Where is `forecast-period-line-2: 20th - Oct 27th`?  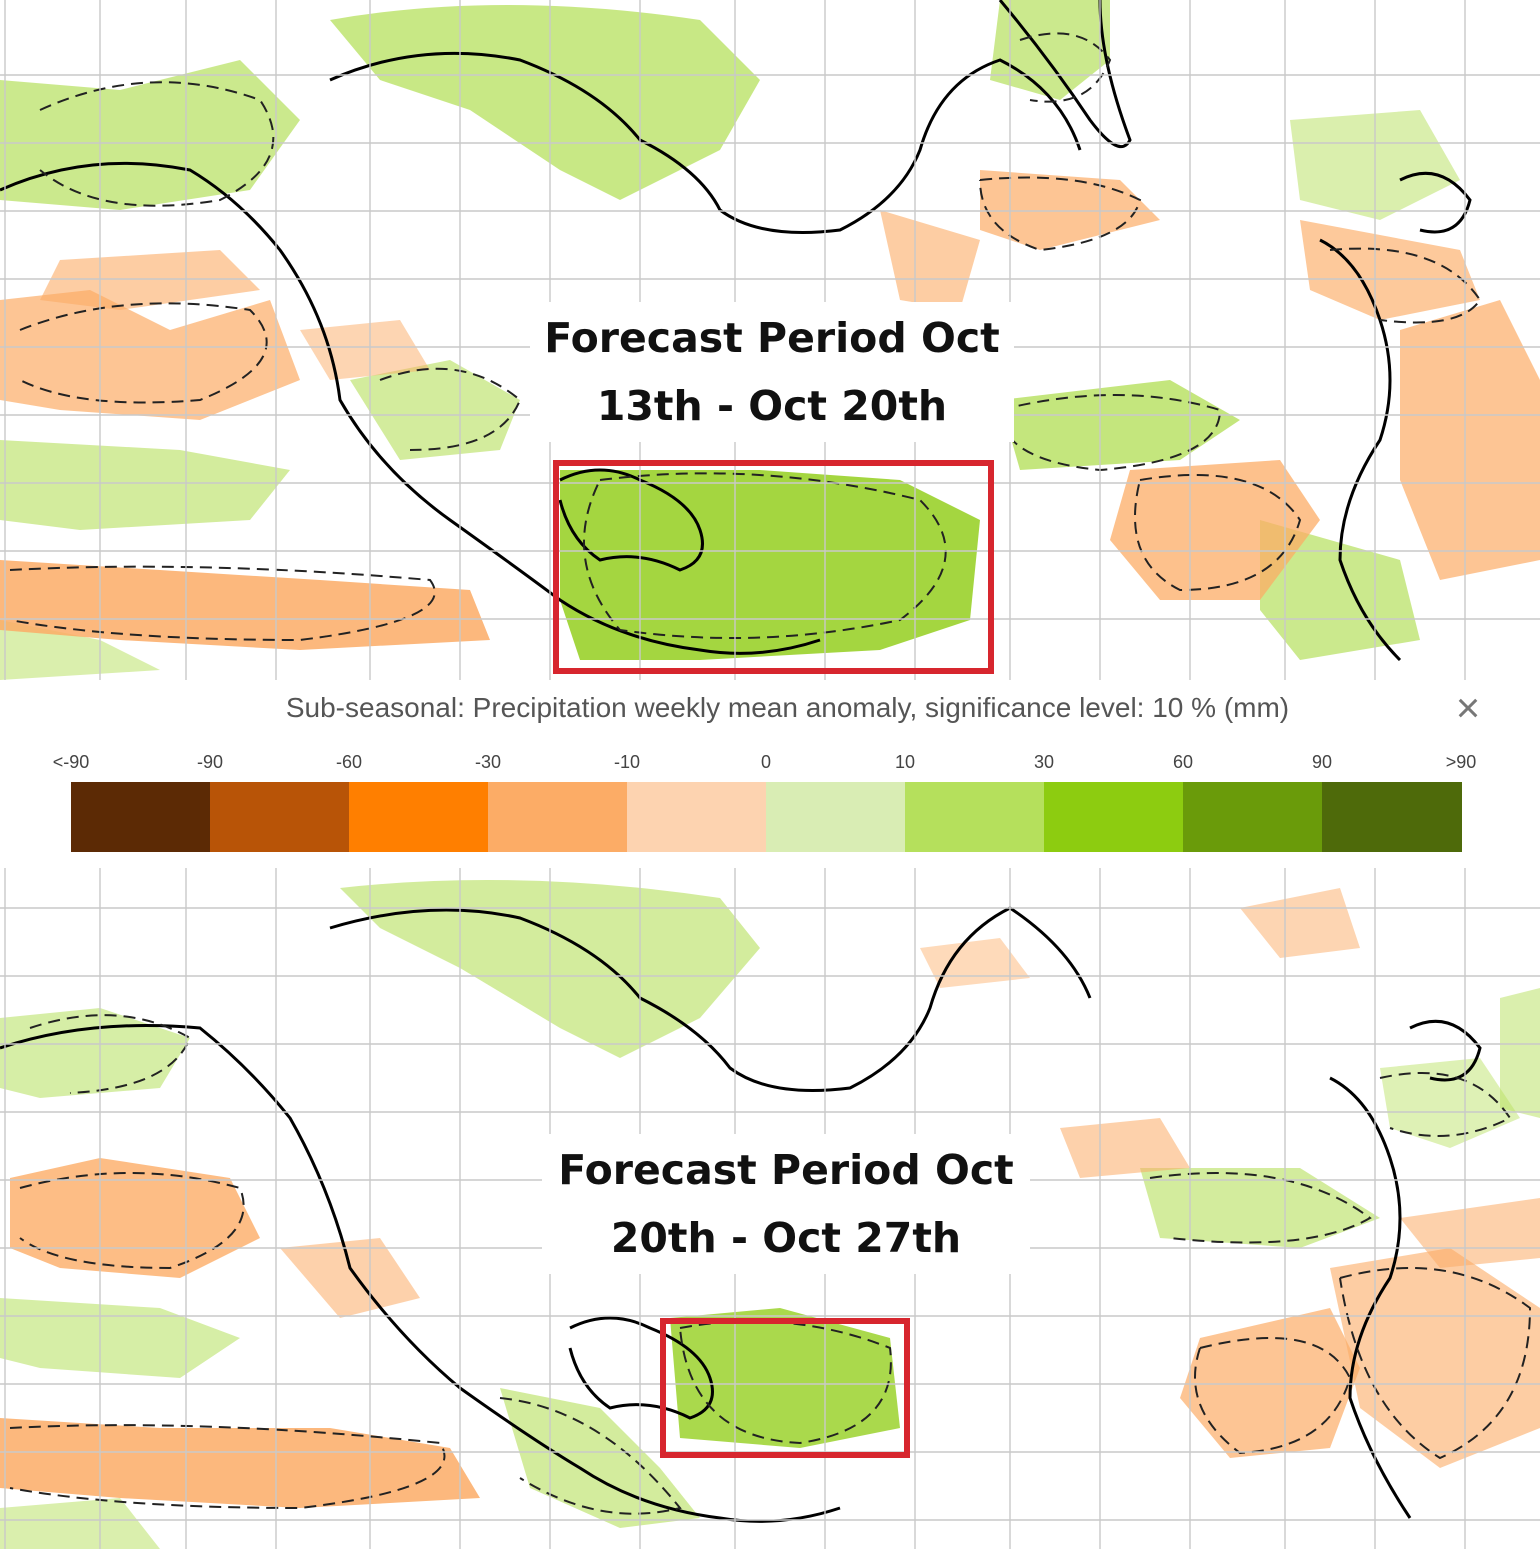
forecast-period-line-2: 20th - Oct 27th is located at coordinates (786, 1238).